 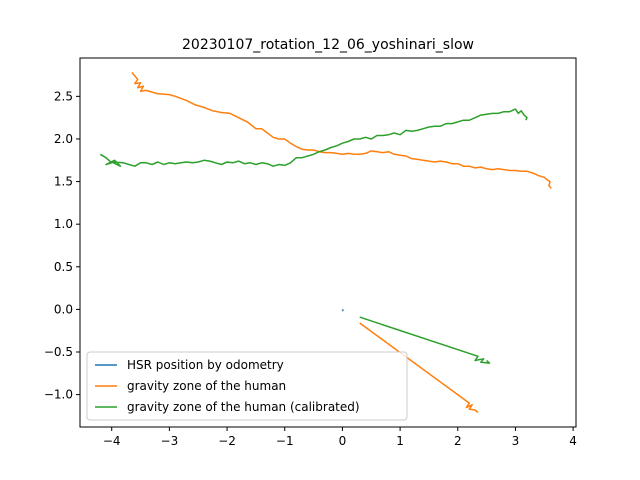 What do you see at coordinates (63, 96) in the screenshot?
I see `y-tick-label: 2.5` at bounding box center [63, 96].